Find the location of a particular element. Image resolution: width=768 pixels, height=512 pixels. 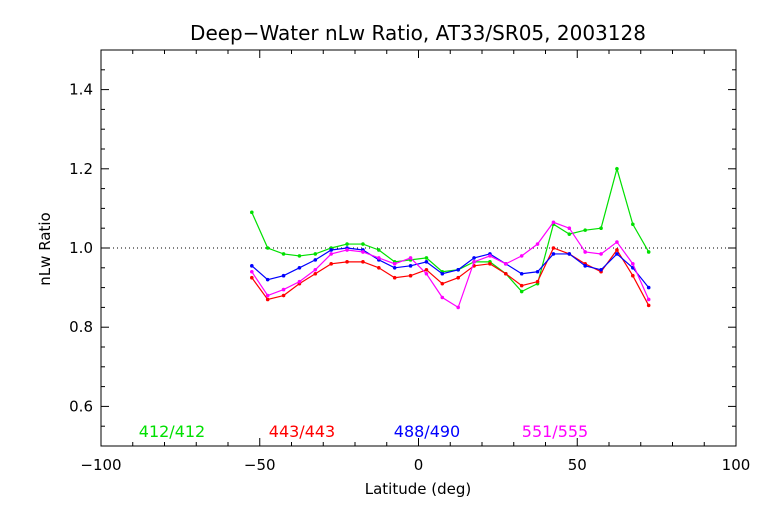

y-tick-label: 1.4 is located at coordinates (81, 90).